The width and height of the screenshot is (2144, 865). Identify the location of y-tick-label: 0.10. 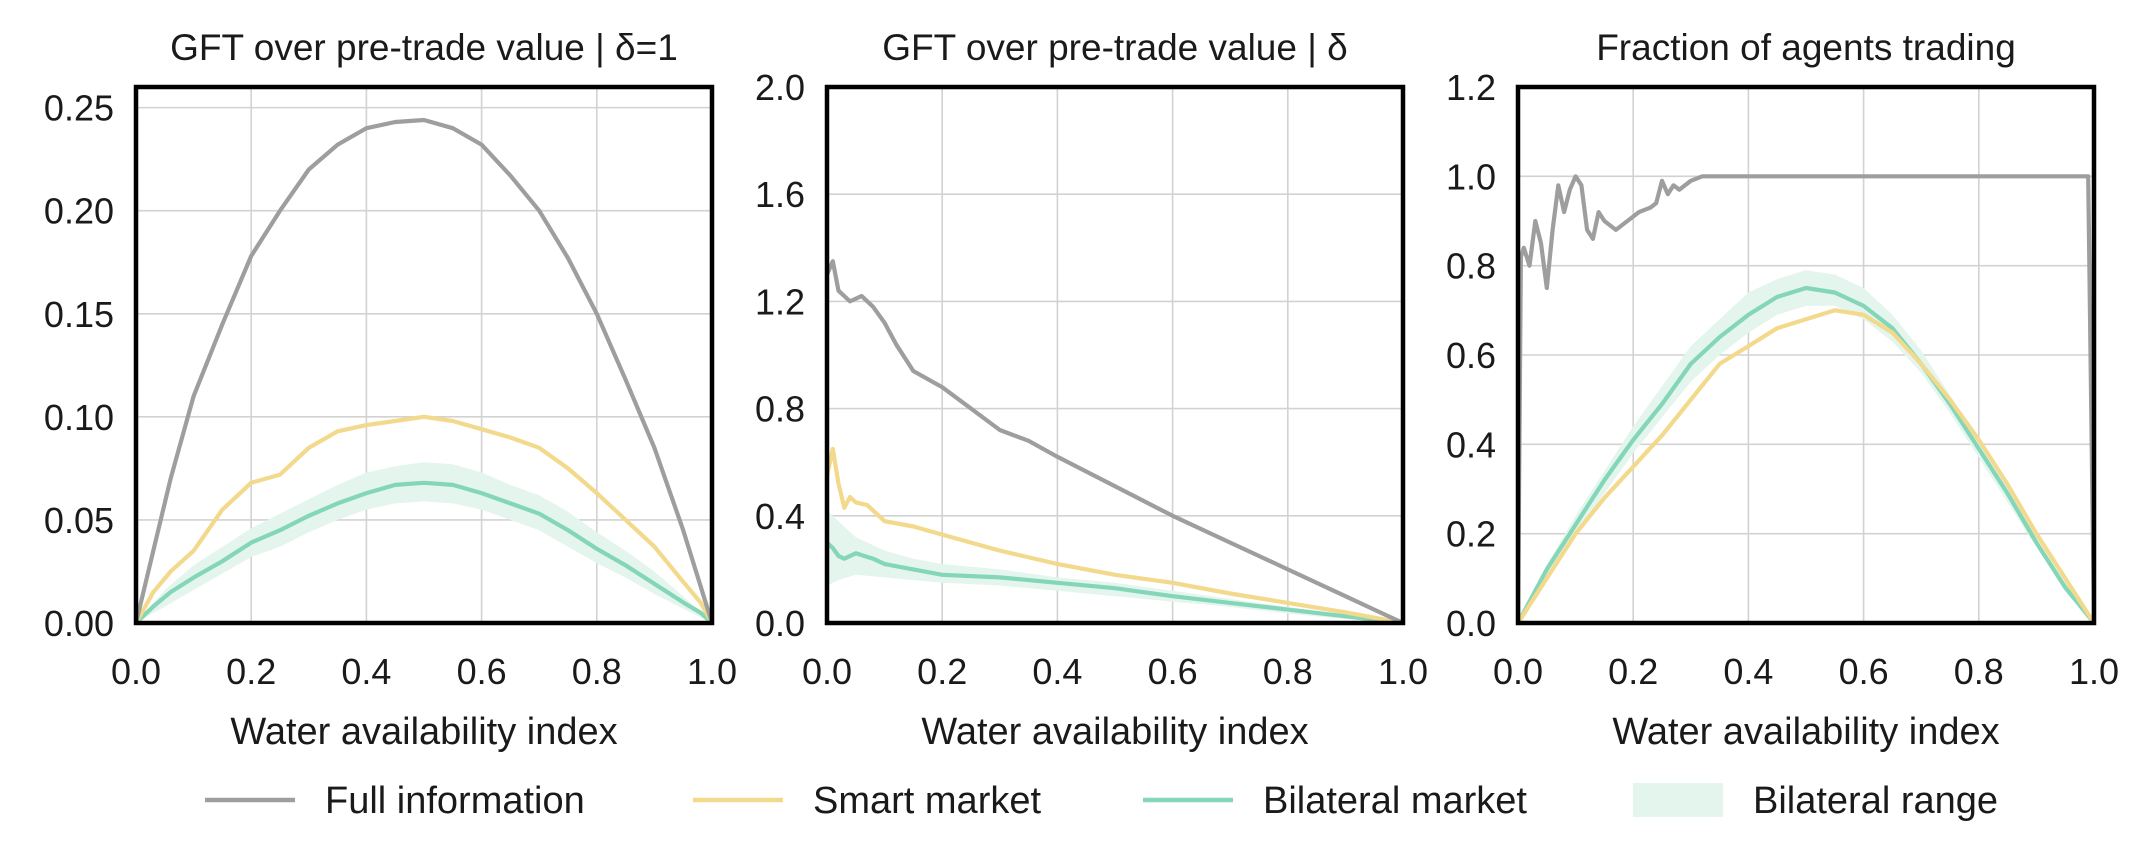
(79, 417).